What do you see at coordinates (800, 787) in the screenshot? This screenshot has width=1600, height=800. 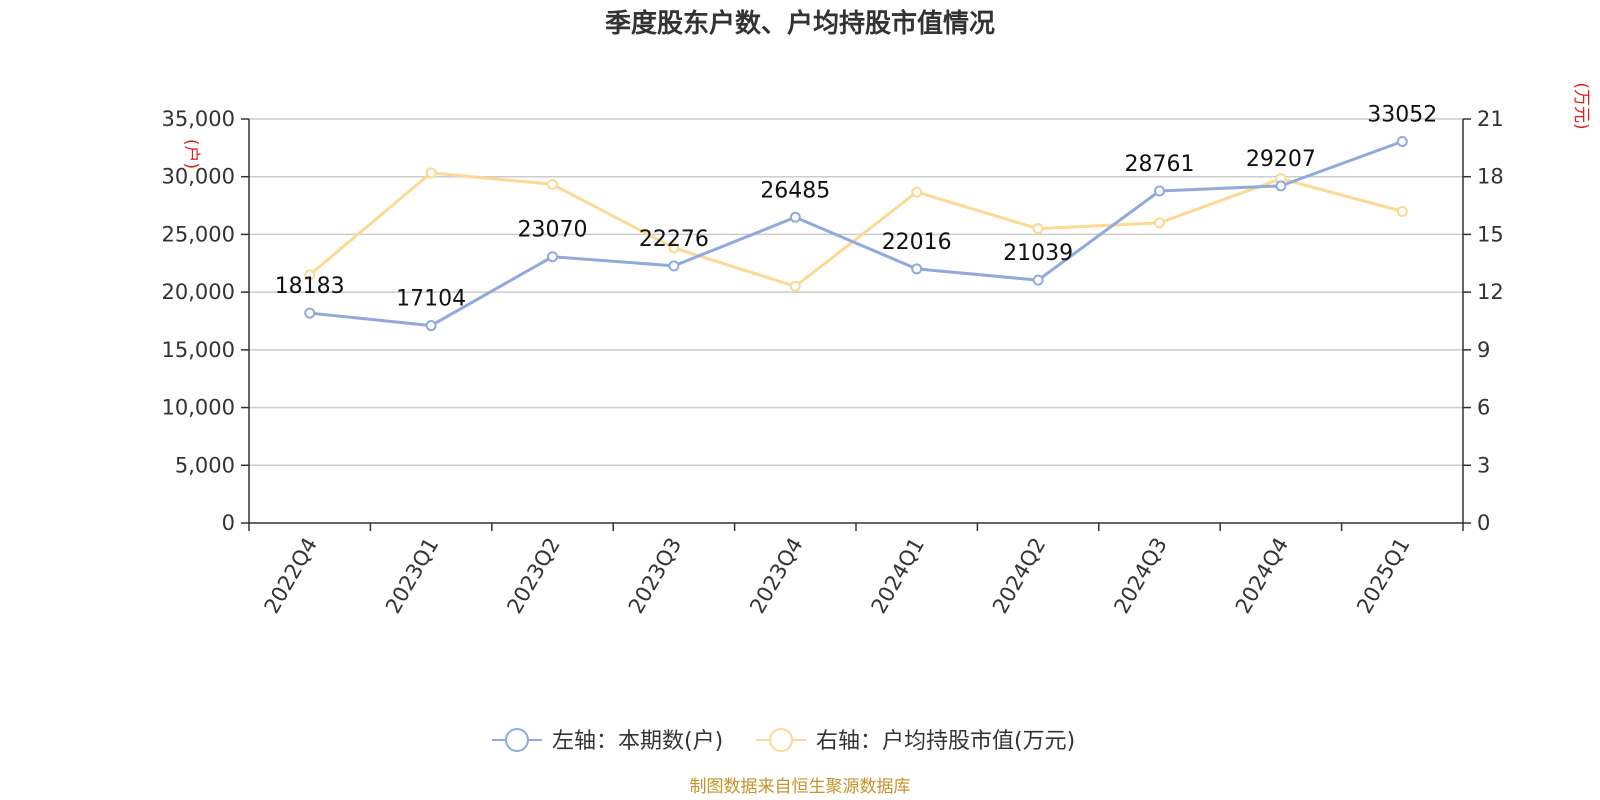 I see `data-source-note: 制图数据来自恒生聚源数据库` at bounding box center [800, 787].